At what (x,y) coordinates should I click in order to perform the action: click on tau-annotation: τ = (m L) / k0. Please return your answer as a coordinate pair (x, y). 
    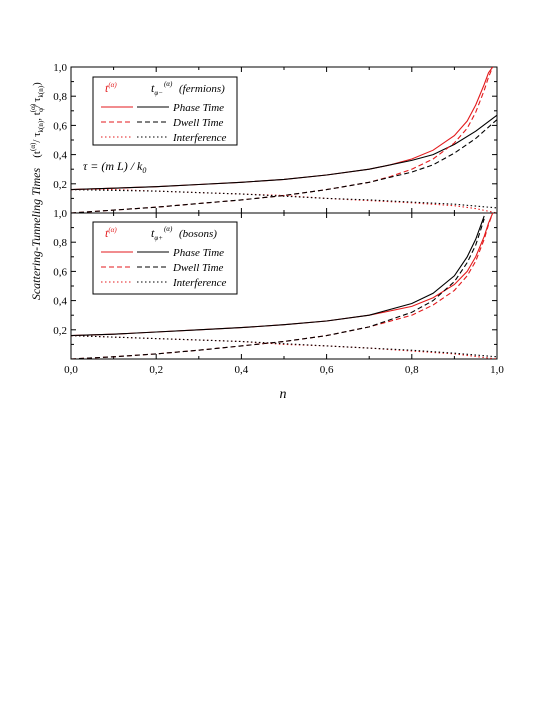
    Looking at the image, I should click on (114, 167).